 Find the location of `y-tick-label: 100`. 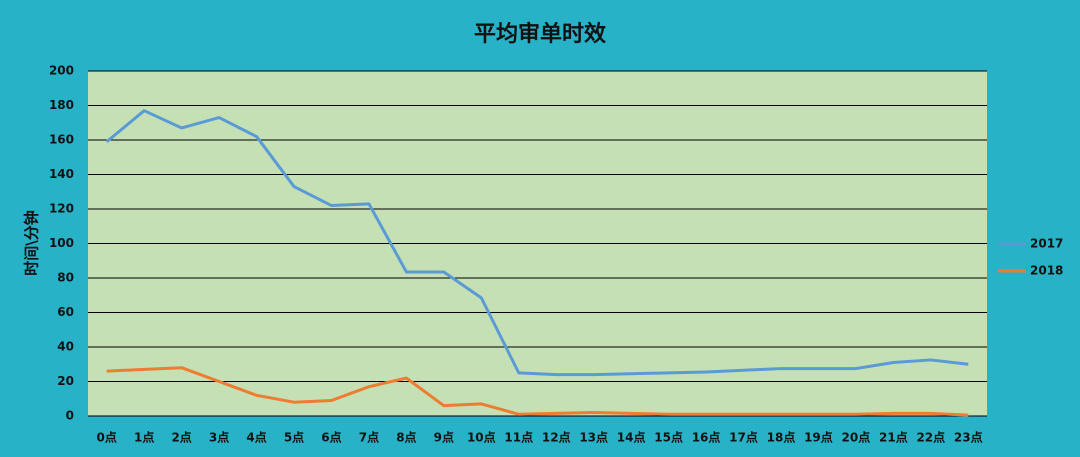

y-tick-label: 100 is located at coordinates (61, 243).